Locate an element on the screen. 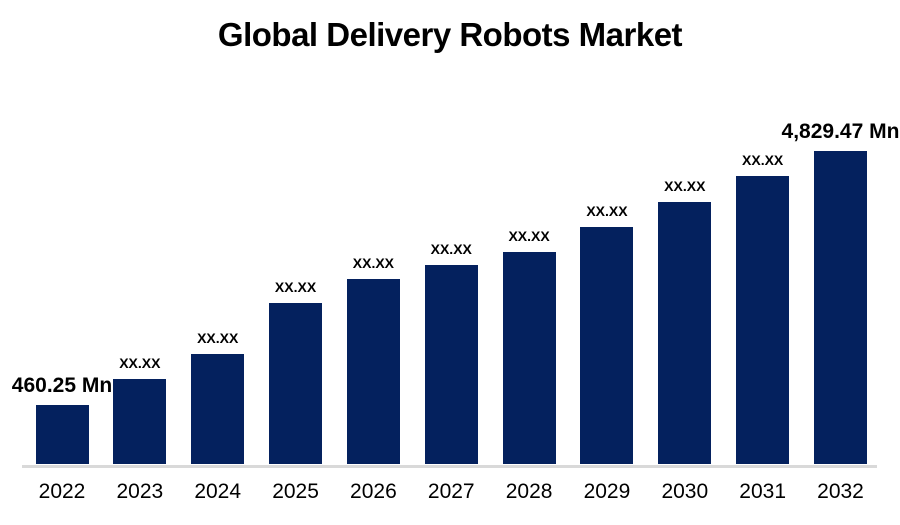 The image size is (900, 525). x-axis-label-2027: 2027 is located at coordinates (451, 491).